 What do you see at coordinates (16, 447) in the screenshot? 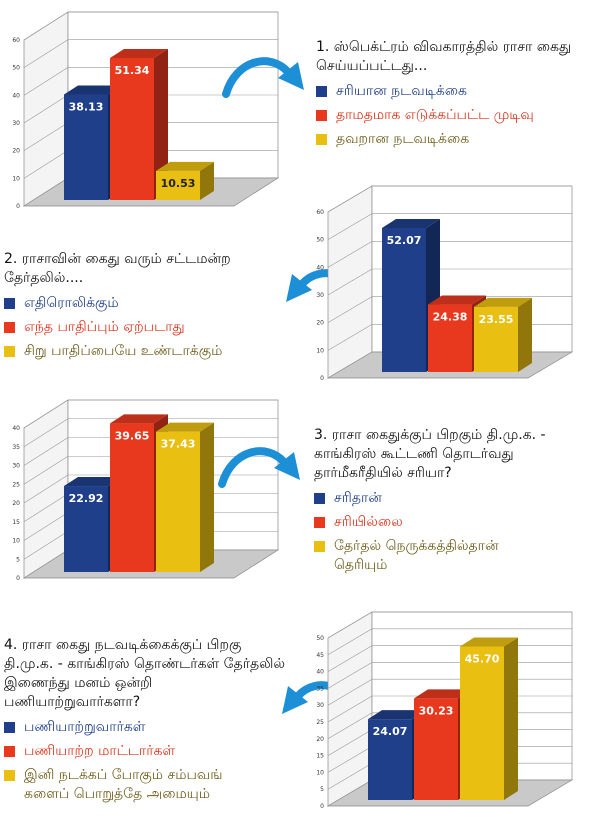
I see `y-tick-label: 35` at bounding box center [16, 447].